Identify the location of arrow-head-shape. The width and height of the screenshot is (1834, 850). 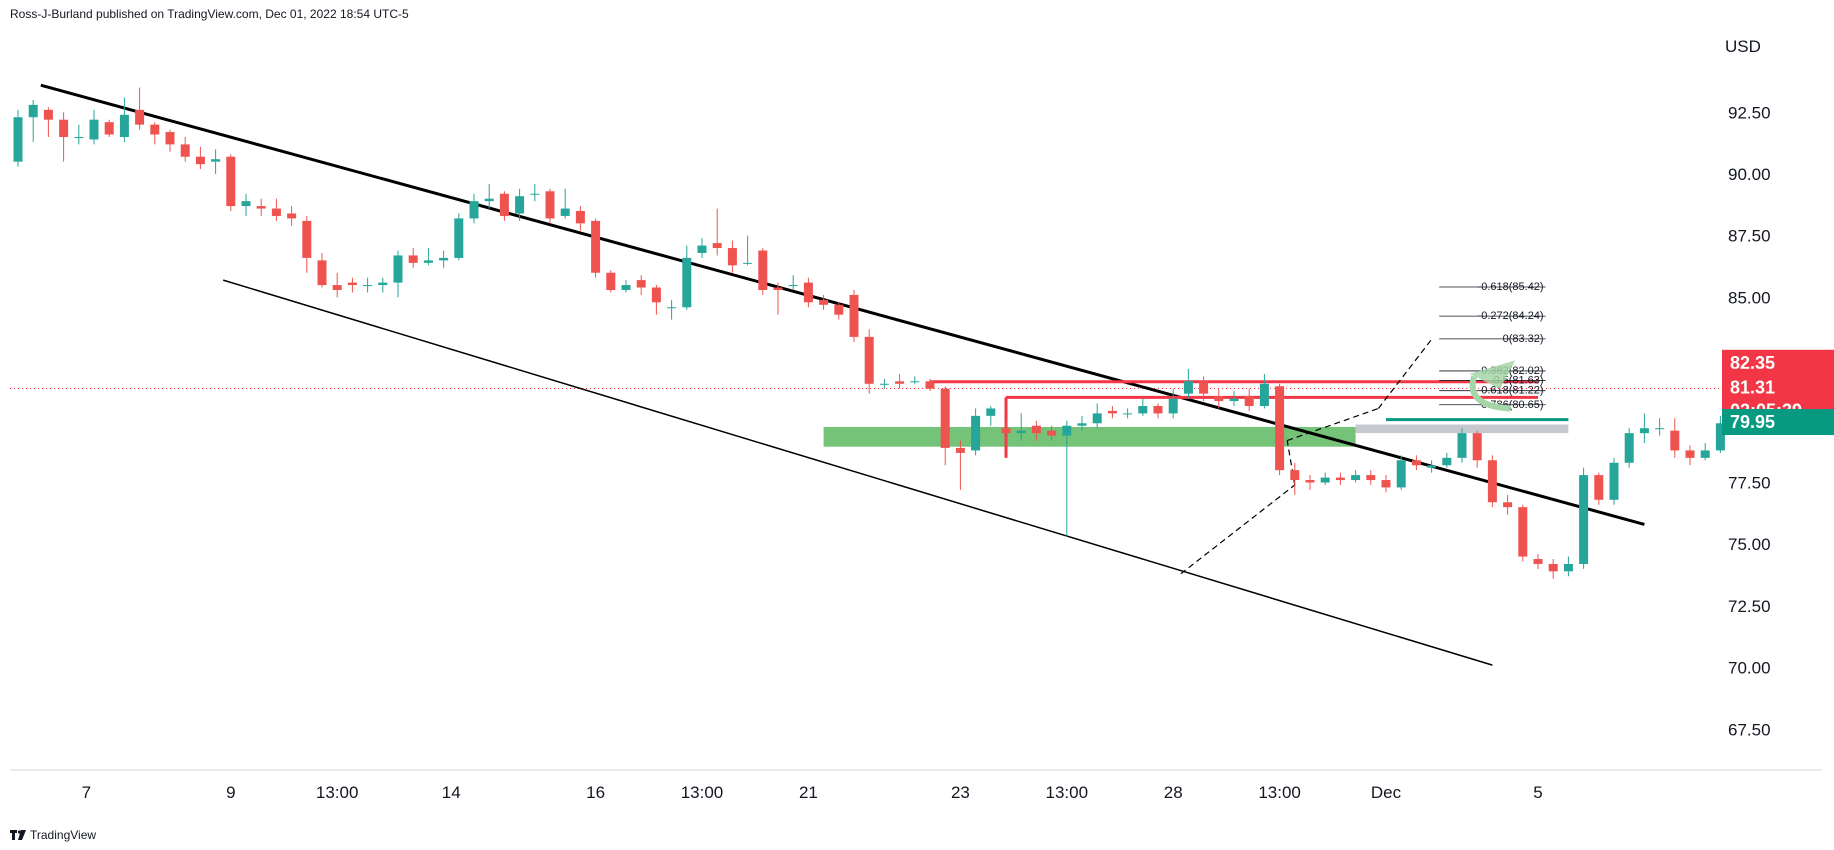
(1492, 374).